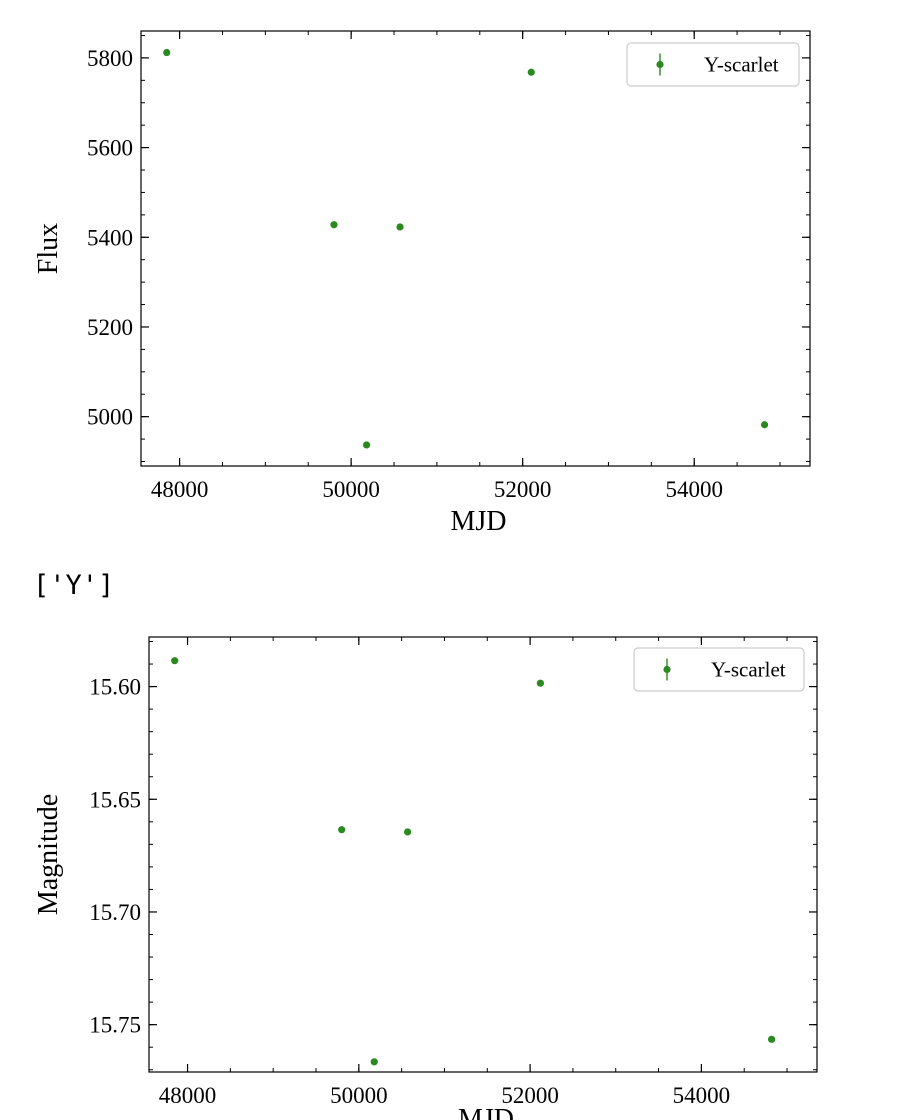 The height and width of the screenshot is (1120, 898). What do you see at coordinates (110, 58) in the screenshot?
I see `y-tick-label: 5800` at bounding box center [110, 58].